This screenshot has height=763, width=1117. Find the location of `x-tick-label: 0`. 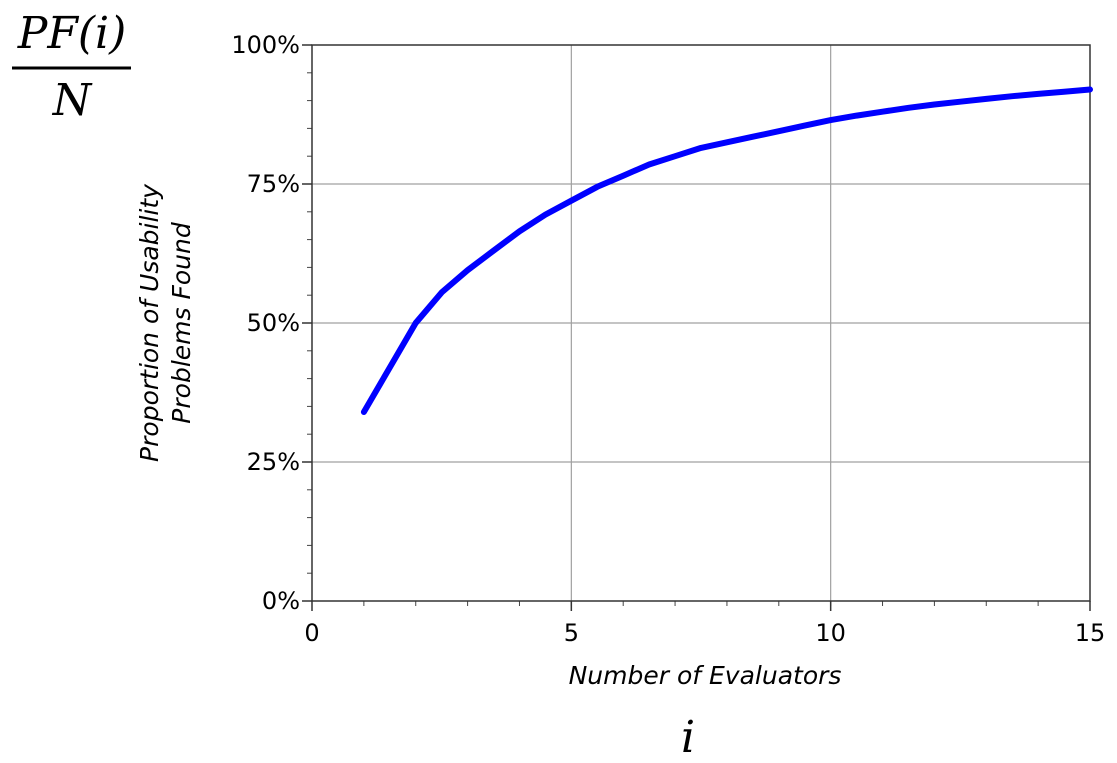

x-tick-label: 0 is located at coordinates (311, 633).